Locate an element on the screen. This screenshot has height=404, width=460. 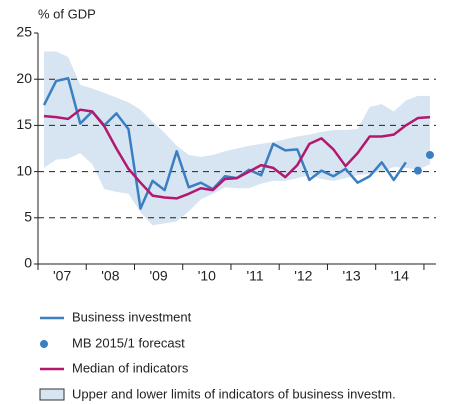
x-tick-label: '13 is located at coordinates (351, 276).